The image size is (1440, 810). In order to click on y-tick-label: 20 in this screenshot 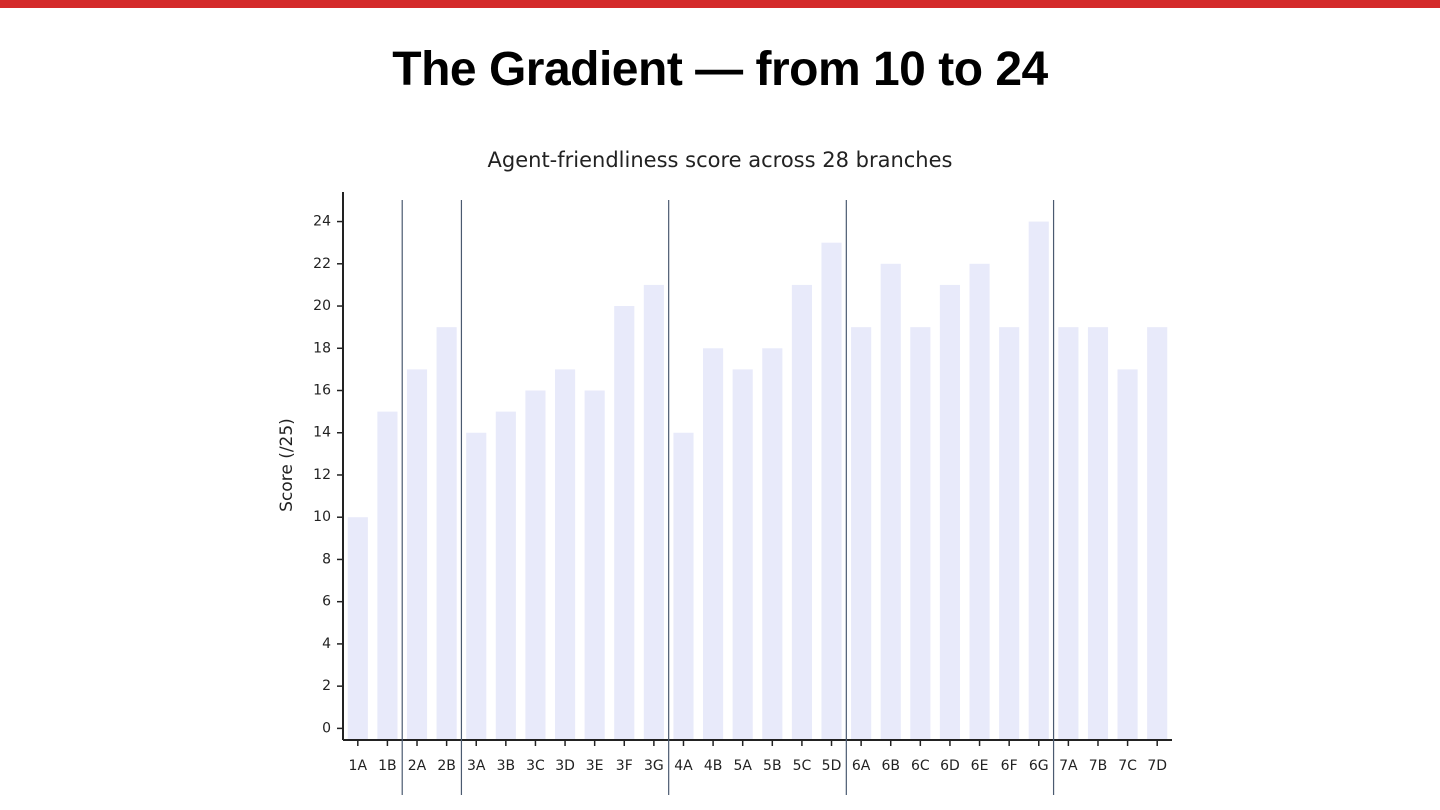, I will do `click(322, 306)`.